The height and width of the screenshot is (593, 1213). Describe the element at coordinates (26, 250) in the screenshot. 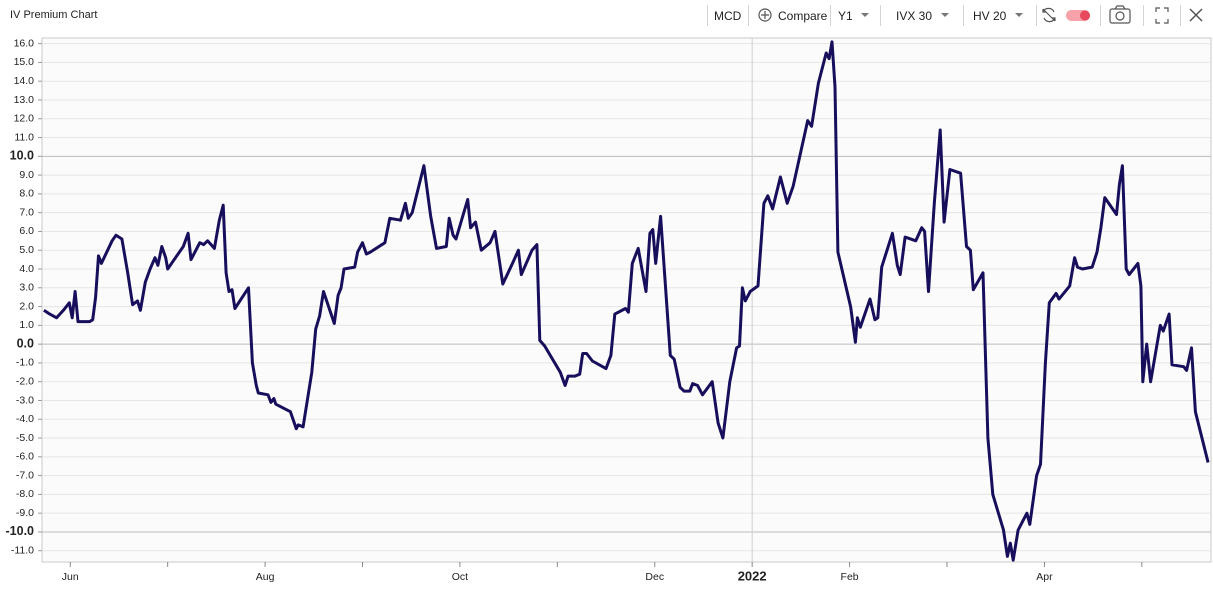

I see `y-tick-label: 5.0` at that location.